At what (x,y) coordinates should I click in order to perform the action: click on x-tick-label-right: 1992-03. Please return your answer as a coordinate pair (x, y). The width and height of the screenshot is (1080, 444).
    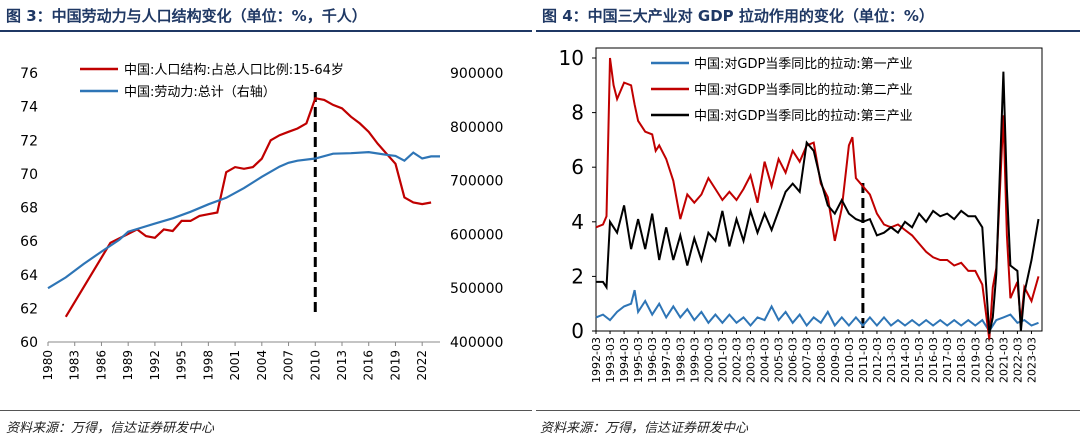
    Looking at the image, I should click on (596, 360).